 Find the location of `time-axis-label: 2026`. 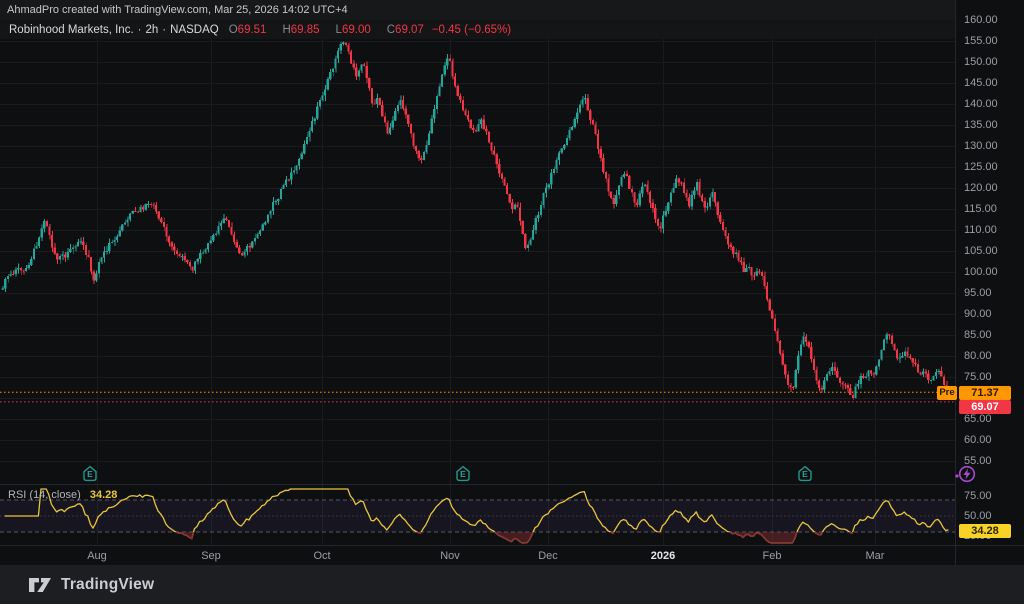

time-axis-label: 2026 is located at coordinates (663, 556).